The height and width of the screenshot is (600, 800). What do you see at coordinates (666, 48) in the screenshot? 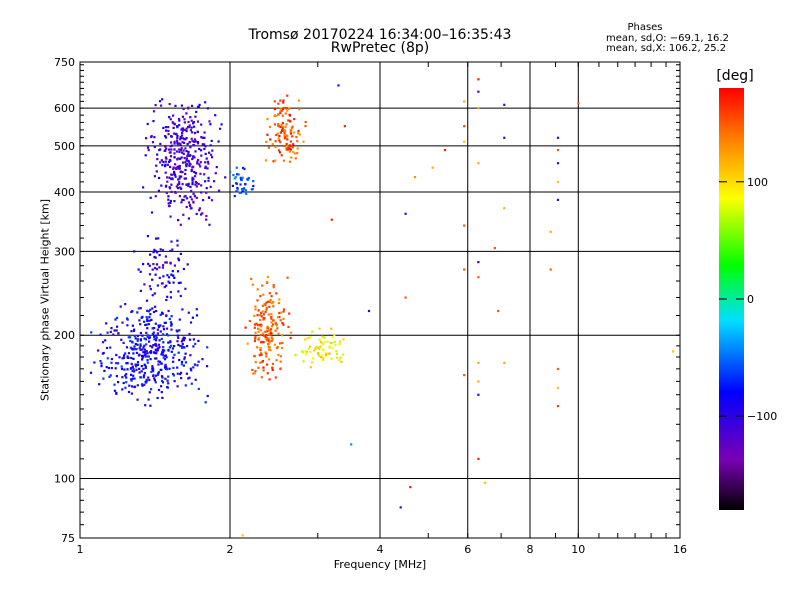
I see `phases-x-stats: mean, sd,X: 106.2, 25.2` at bounding box center [666, 48].